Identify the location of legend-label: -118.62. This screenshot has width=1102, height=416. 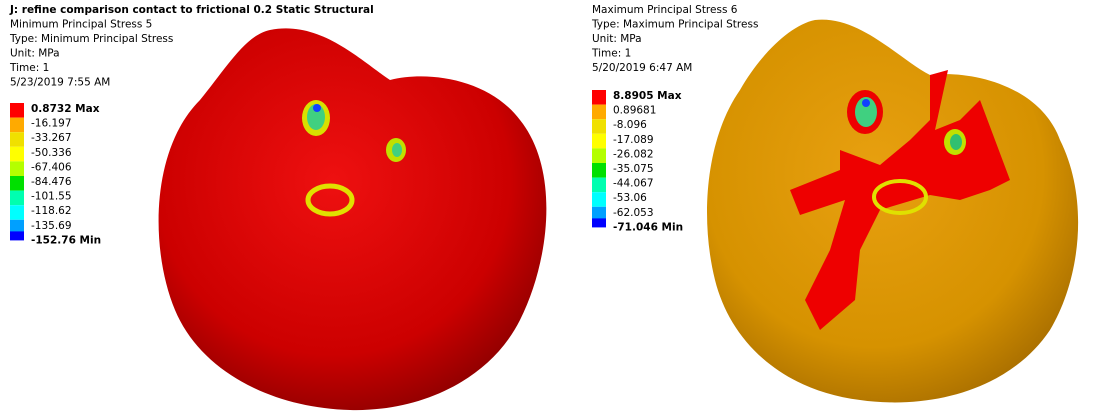
(51, 211).